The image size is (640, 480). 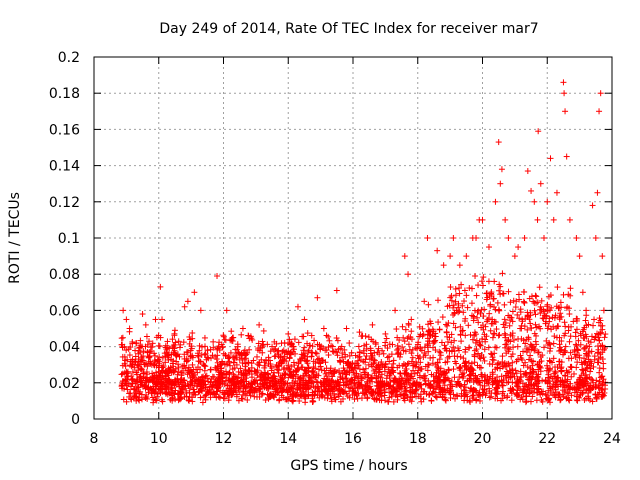 I want to click on y-tick-label: 0.02, so click(x=64, y=384).